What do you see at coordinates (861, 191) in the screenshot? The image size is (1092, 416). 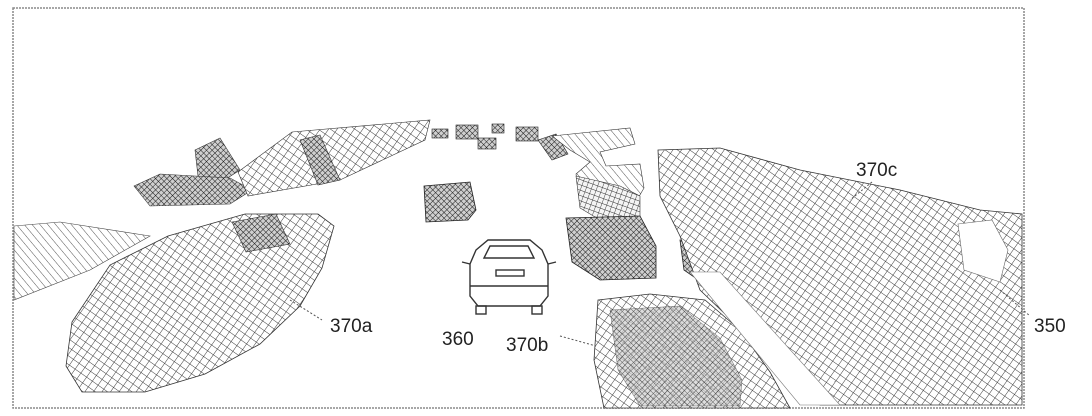 I see `leader-370c` at bounding box center [861, 191].